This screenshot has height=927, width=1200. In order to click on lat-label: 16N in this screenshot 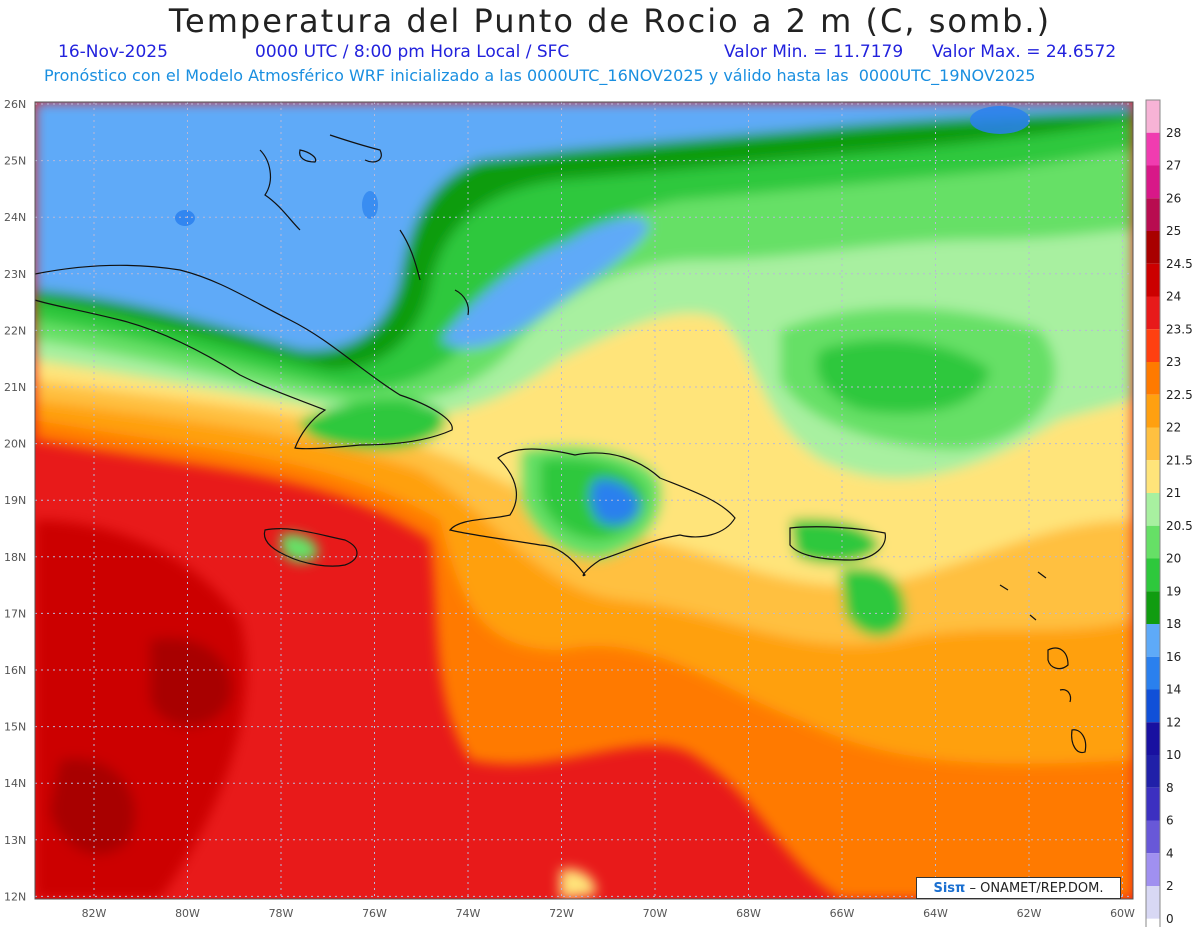, I will do `click(15, 670)`.